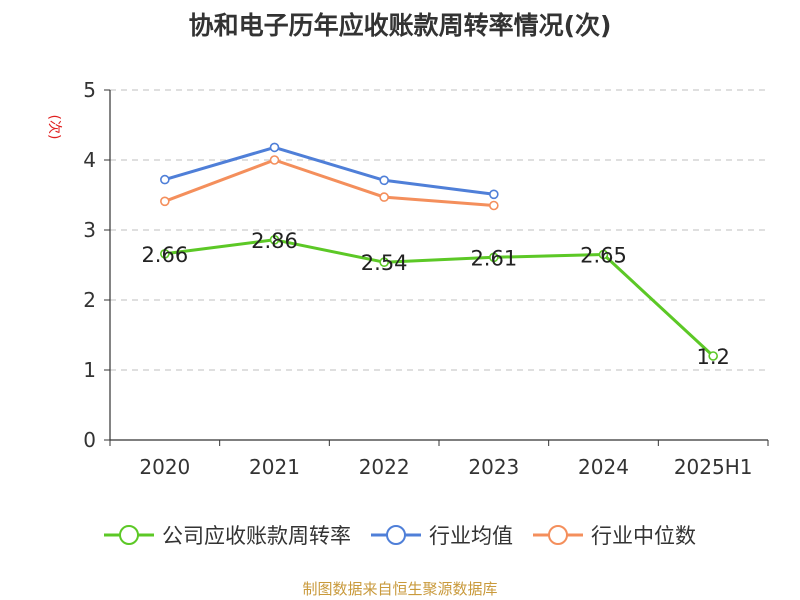 The width and height of the screenshot is (800, 600). I want to click on data-label: 2.86, so click(274, 241).